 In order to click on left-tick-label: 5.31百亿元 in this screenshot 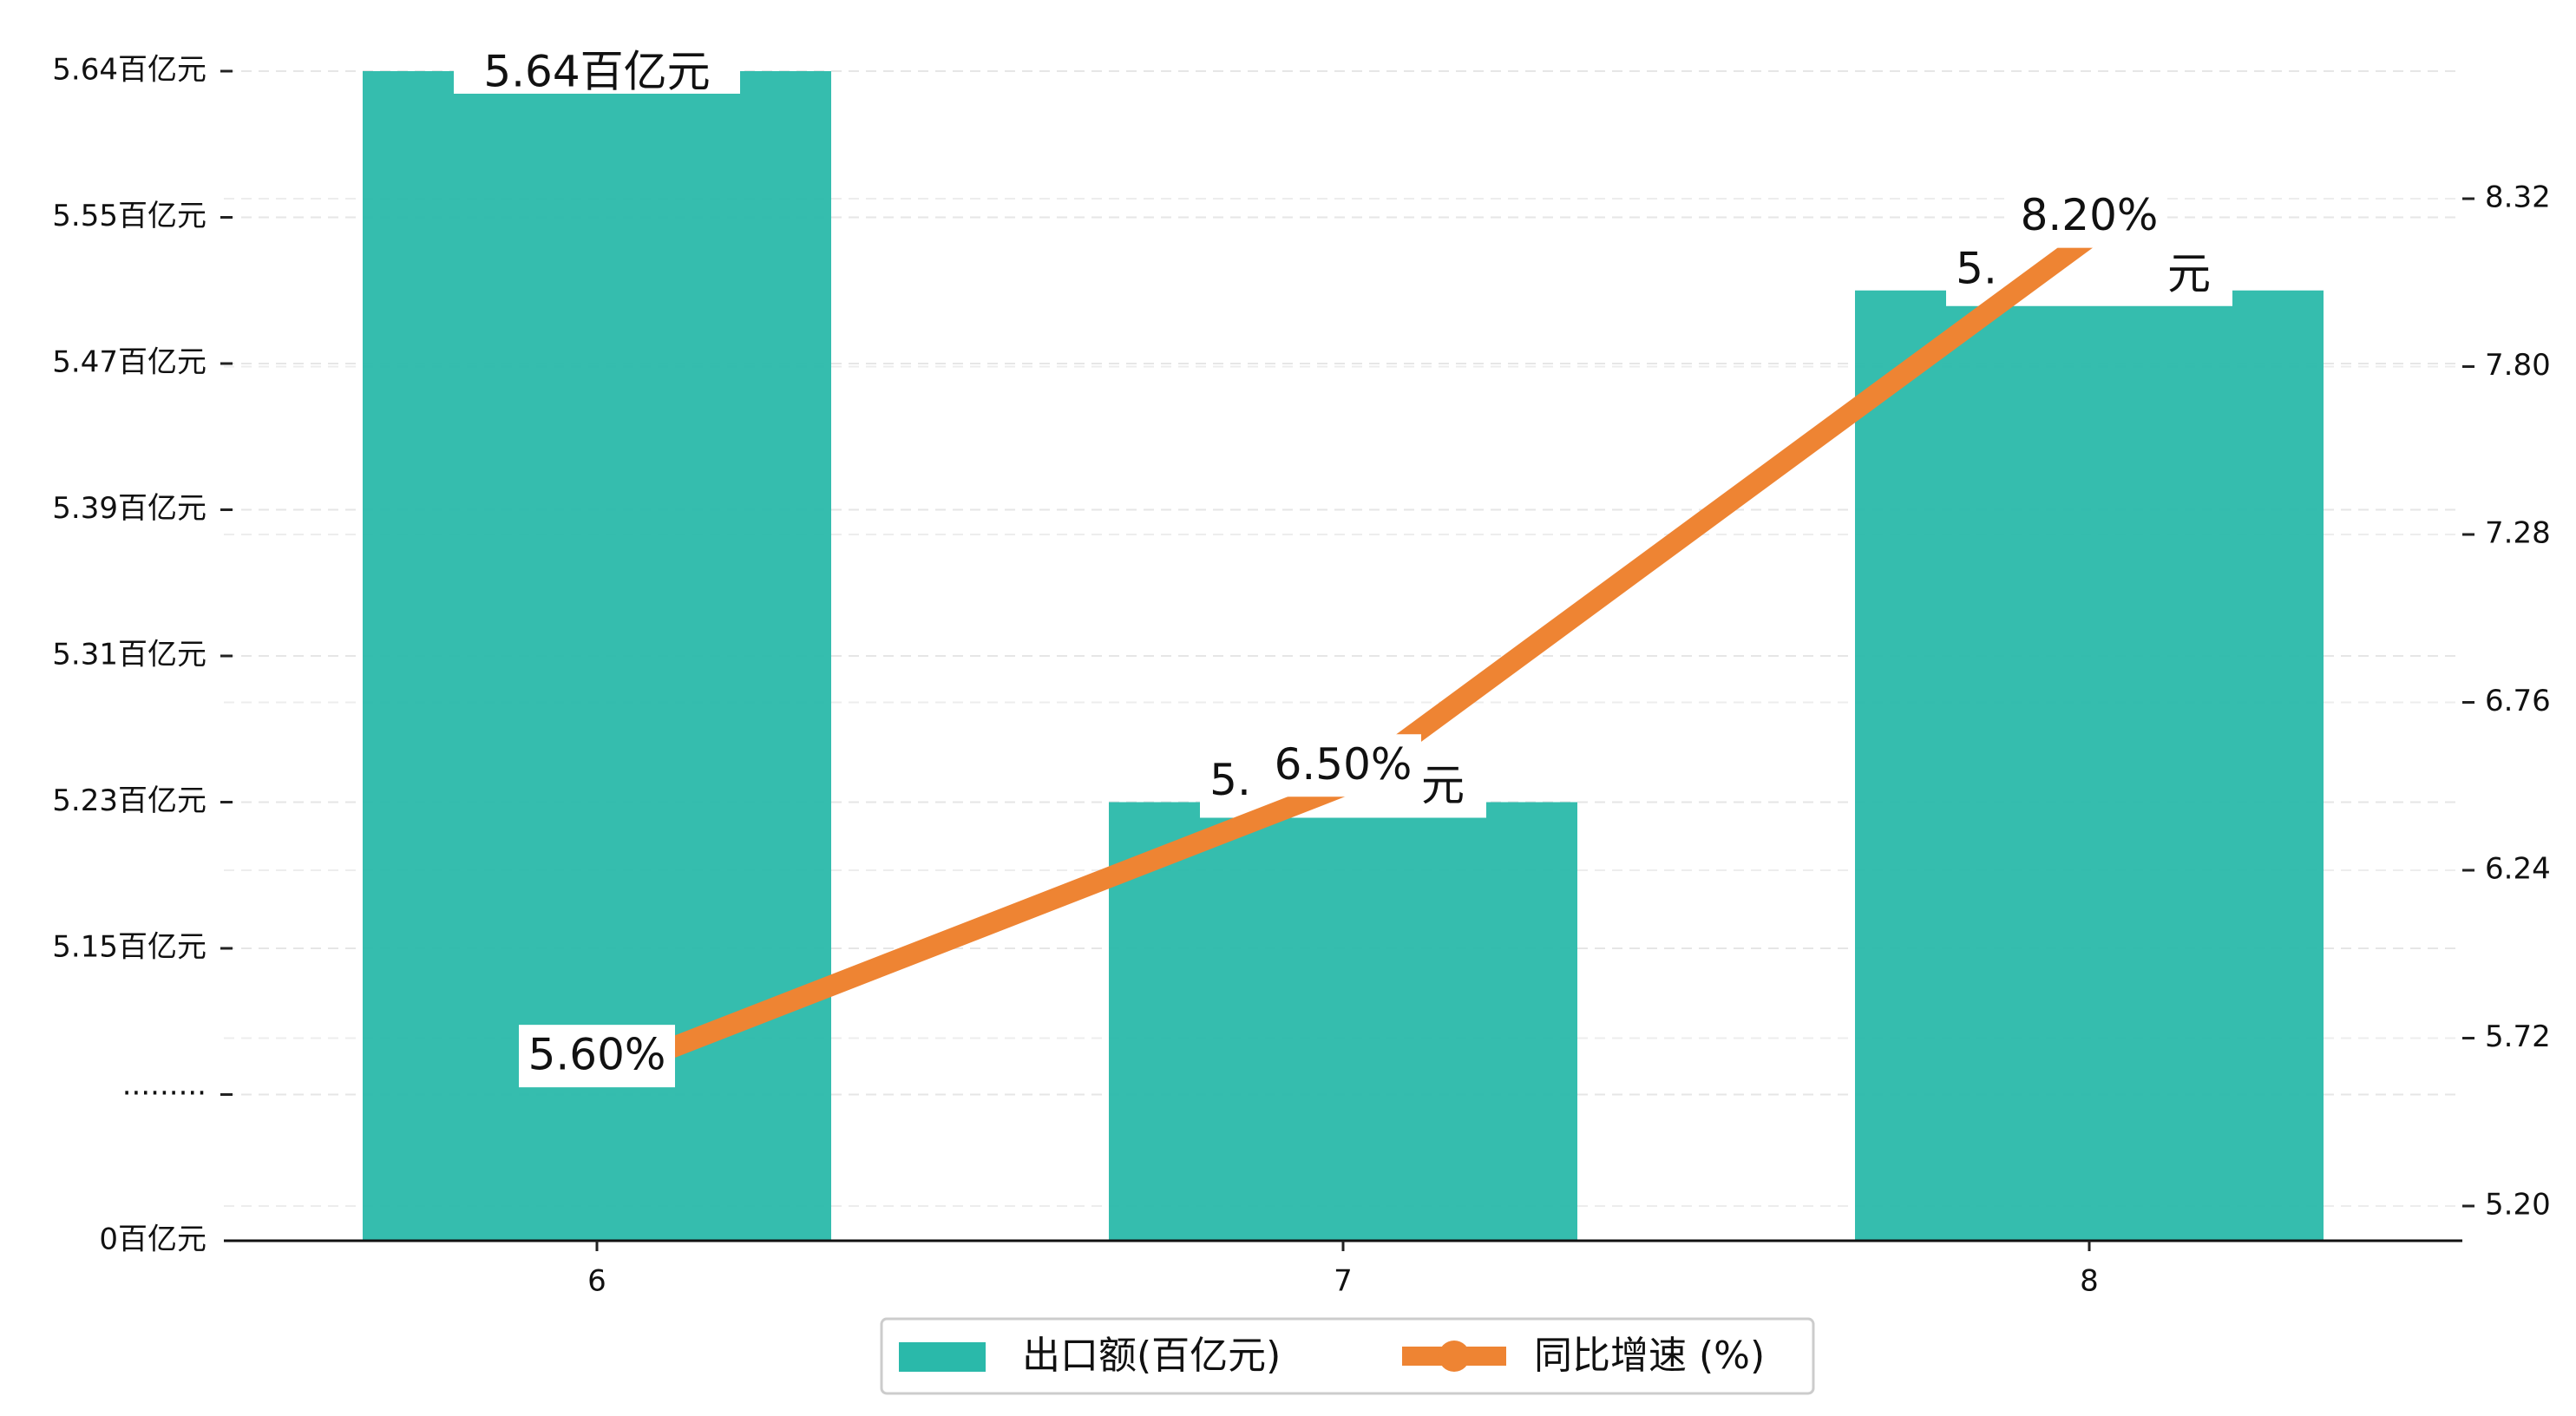, I will do `click(129, 655)`.